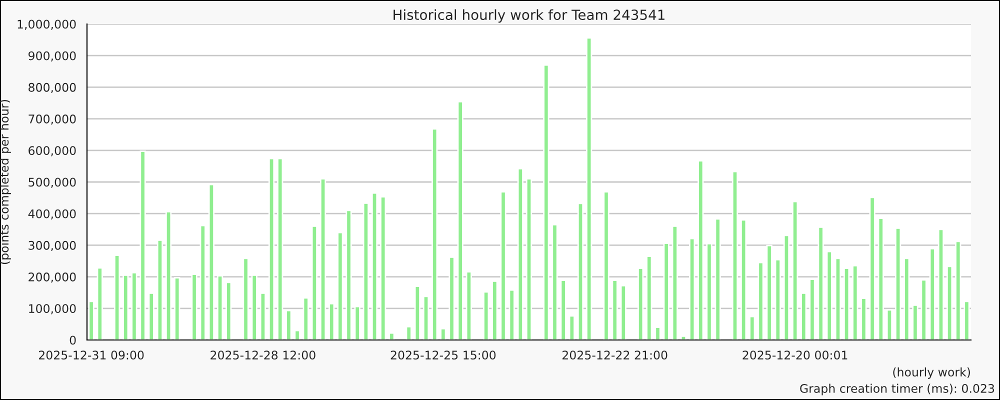  I want to click on y-tick-label: 0, so click(73, 340).